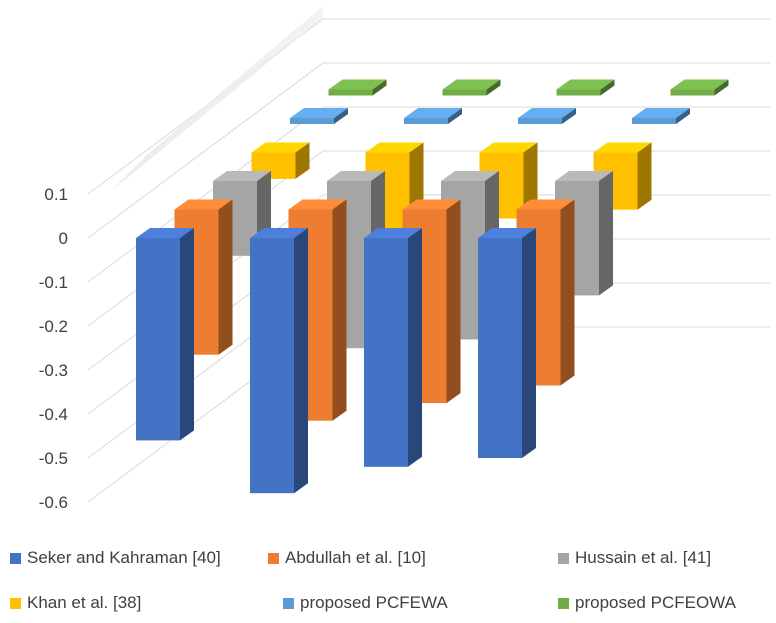 The width and height of the screenshot is (776, 623). I want to click on y-tick-label: 0, so click(63, 238).